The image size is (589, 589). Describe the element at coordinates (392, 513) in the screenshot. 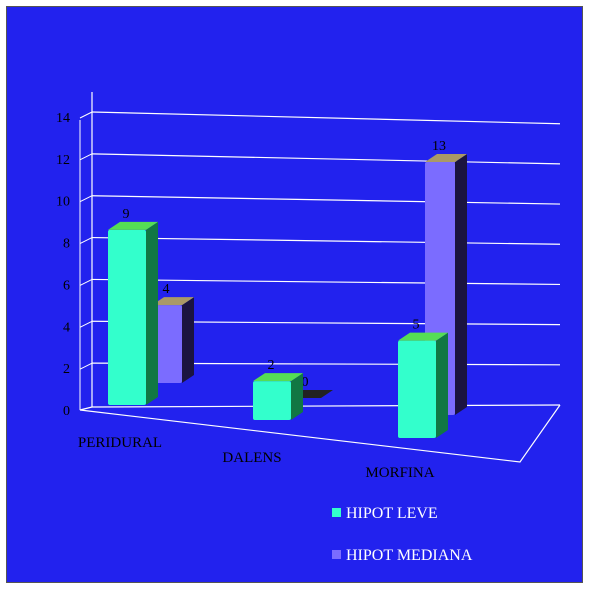

I see `legend-label: HIPOT LEVE` at that location.